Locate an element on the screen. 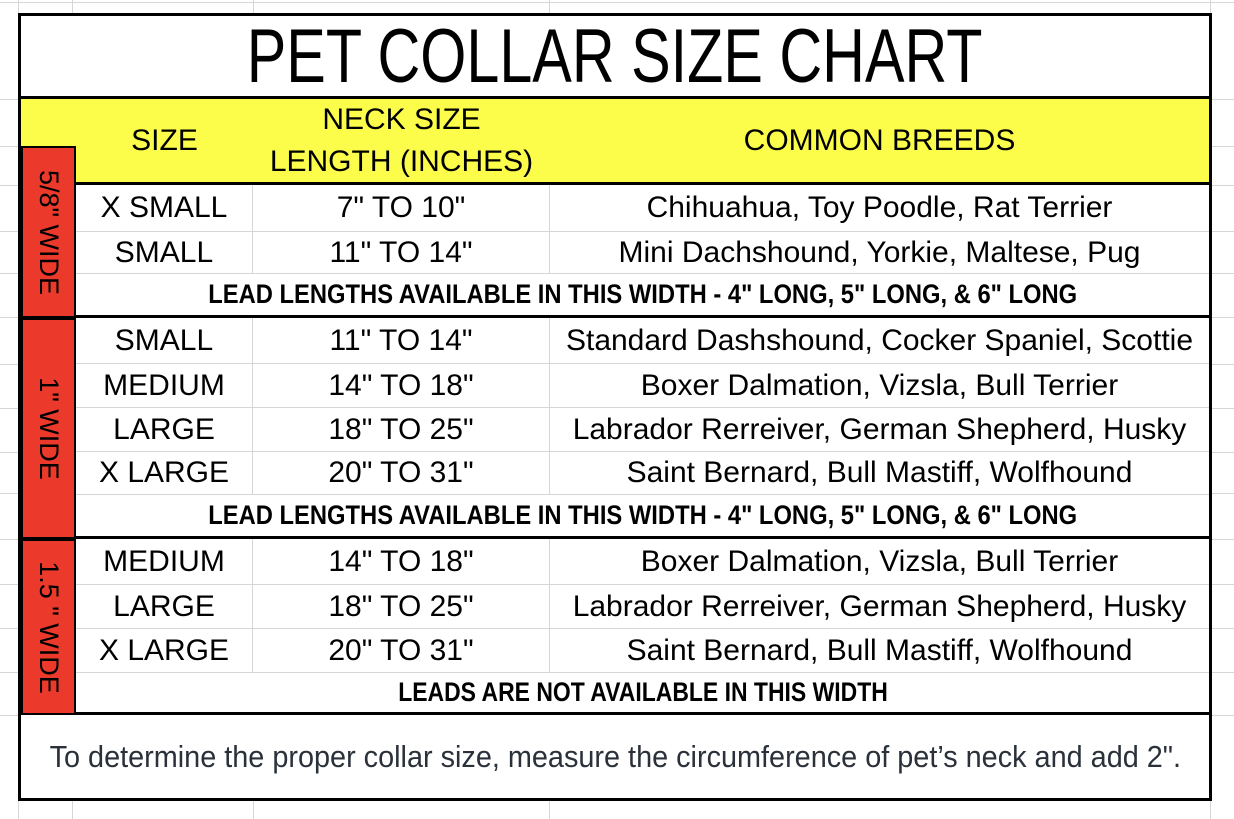 The height and width of the screenshot is (819, 1234). chart-title-row: PET COLLAR SIZE CHART is located at coordinates (615, 56).